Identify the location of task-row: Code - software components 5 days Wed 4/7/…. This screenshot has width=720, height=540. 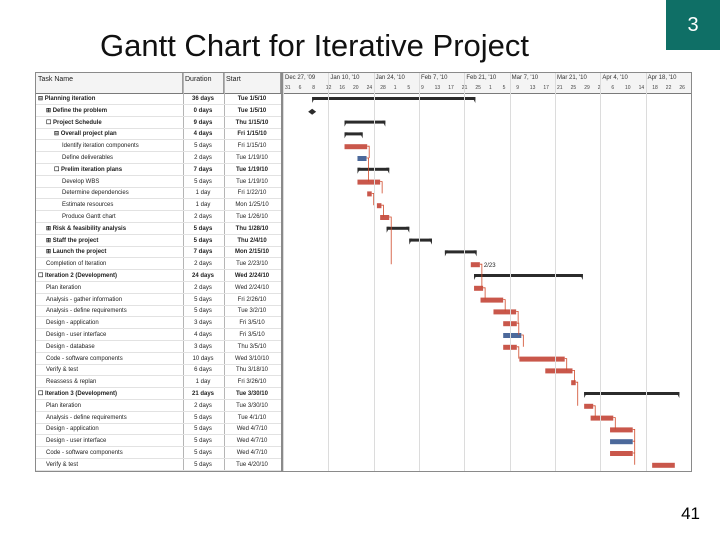
(158, 453).